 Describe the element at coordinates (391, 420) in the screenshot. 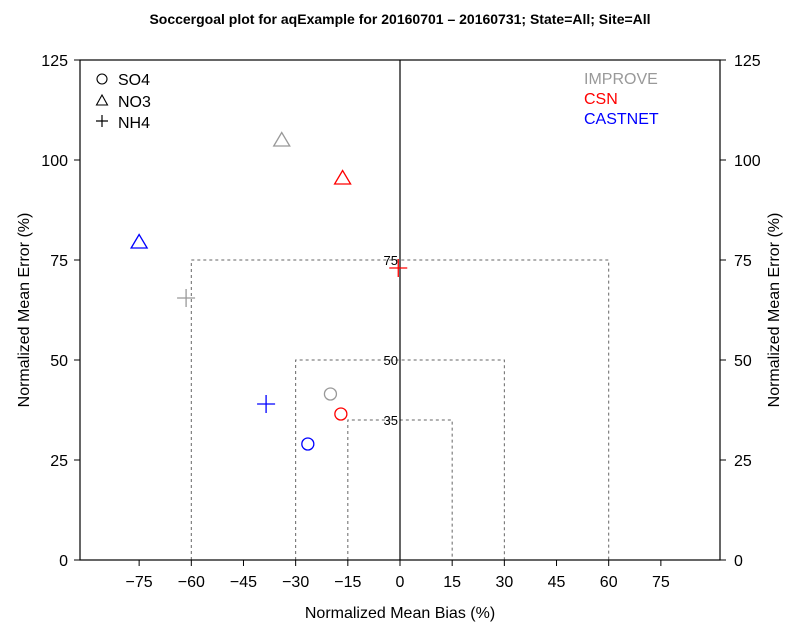

I see `goal-box-label: 35` at that location.